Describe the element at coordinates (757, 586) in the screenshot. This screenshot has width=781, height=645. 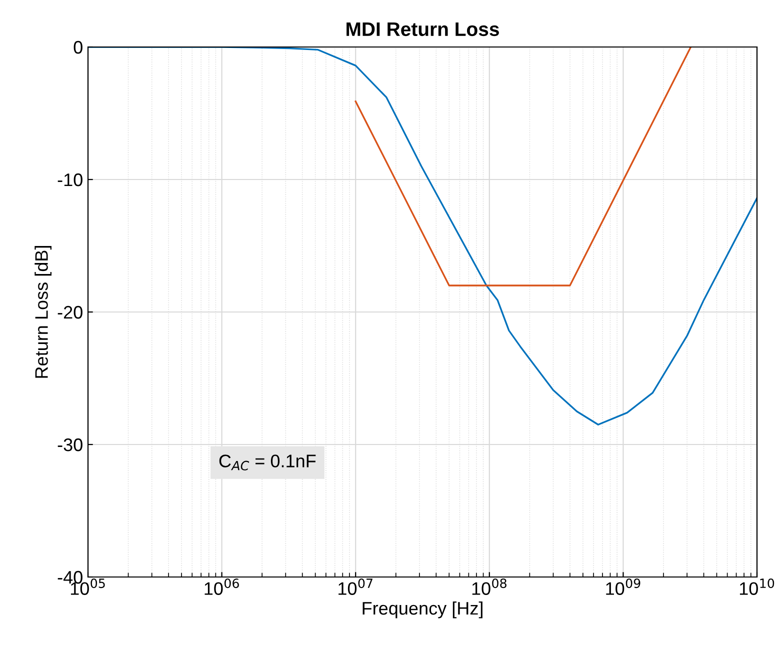
I see `x-tick-label: 10$^{10}$` at that location.